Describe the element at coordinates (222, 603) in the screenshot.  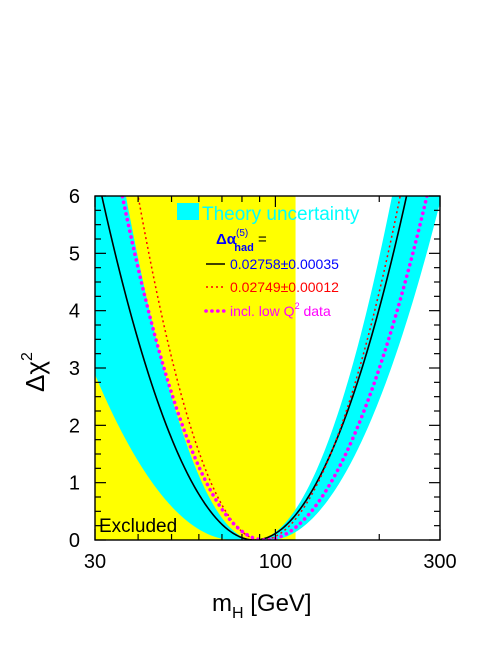
I see `x-axis-title-main: m` at that location.